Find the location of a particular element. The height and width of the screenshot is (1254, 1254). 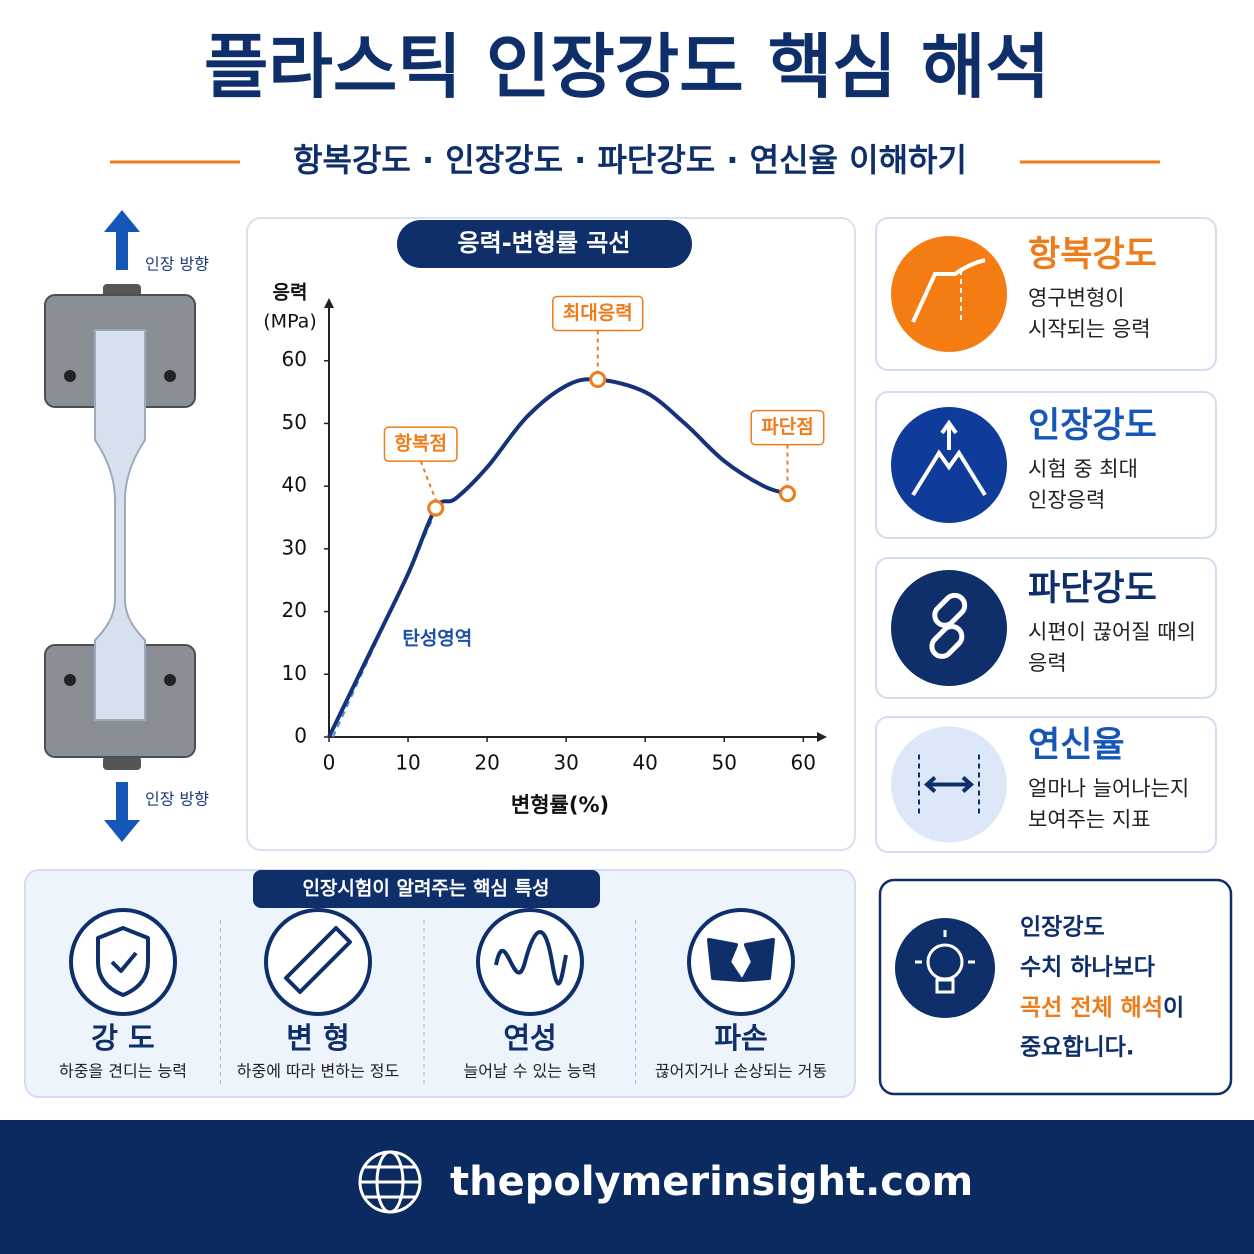

note-text: 중요합니다. is located at coordinates (1077, 1048).